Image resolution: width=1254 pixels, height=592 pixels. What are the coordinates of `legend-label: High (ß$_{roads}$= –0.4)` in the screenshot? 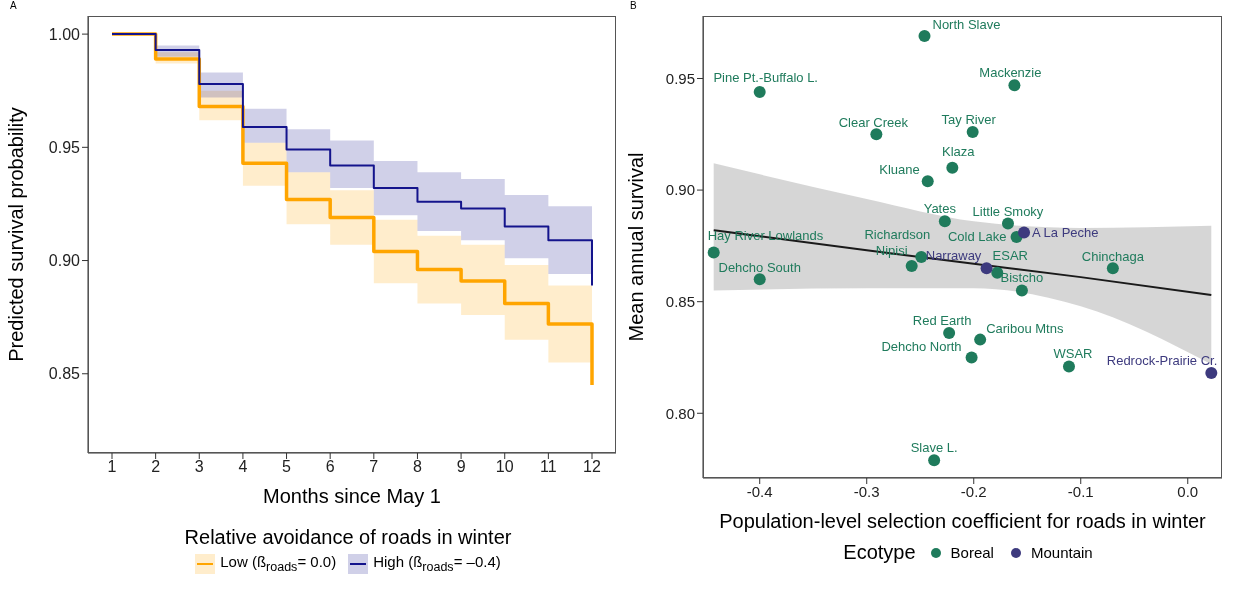 It's located at (437, 563).